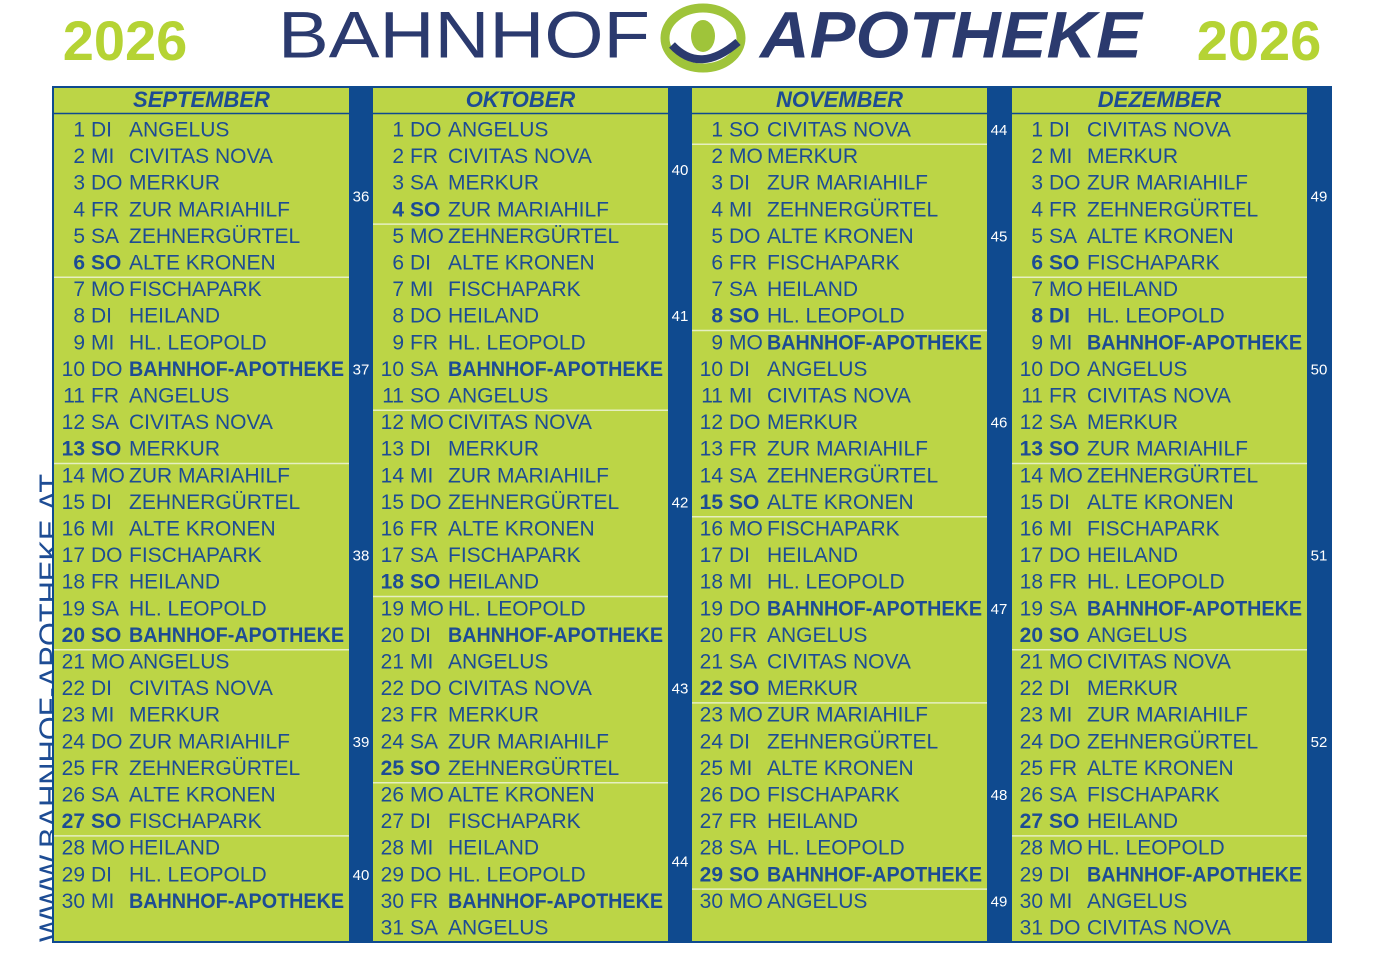 Image resolution: width=1386 pixels, height=966 pixels. Describe the element at coordinates (125, 40) in the screenshot. I see `year-left: 2026` at that location.